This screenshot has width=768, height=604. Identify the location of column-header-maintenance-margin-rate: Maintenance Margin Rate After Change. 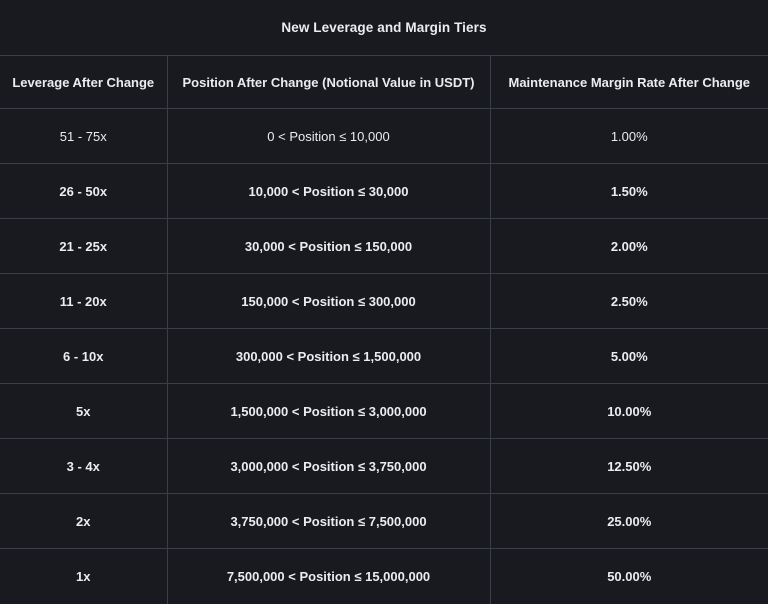
(628, 82).